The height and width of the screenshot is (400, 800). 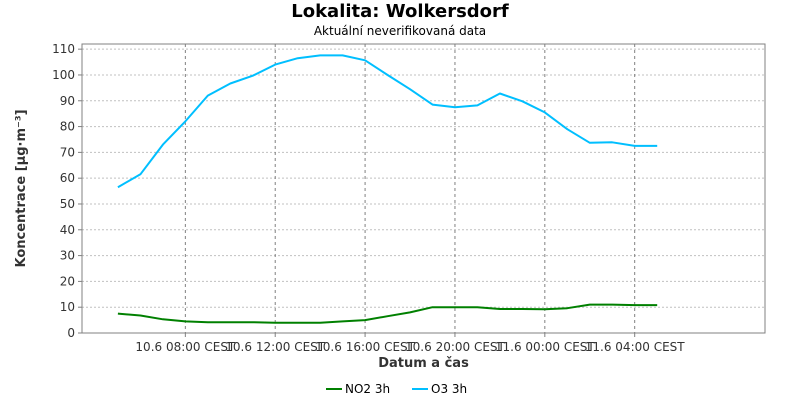 I want to click on y-tick-label: 110, so click(x=63, y=49).